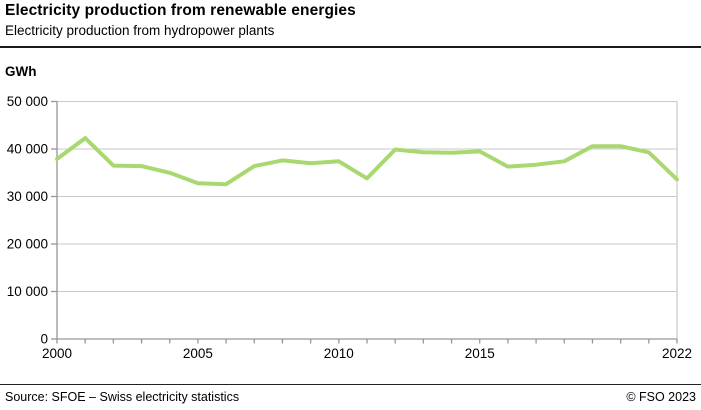 Image resolution: width=701 pixels, height=410 pixels. I want to click on y-tick-label: 10 000, so click(27, 291).